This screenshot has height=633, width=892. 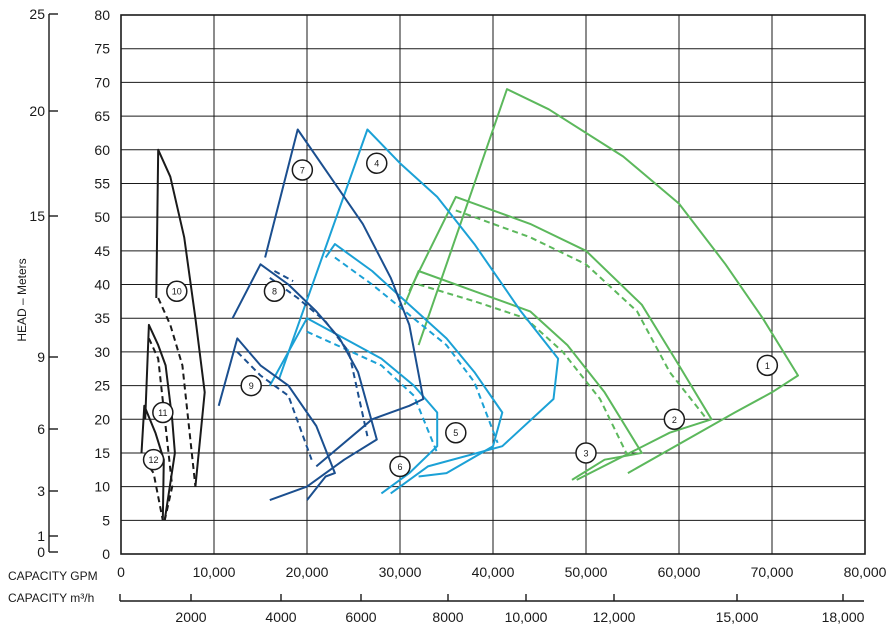 I want to click on y-tick-label-outer: 1, so click(x=41, y=536).